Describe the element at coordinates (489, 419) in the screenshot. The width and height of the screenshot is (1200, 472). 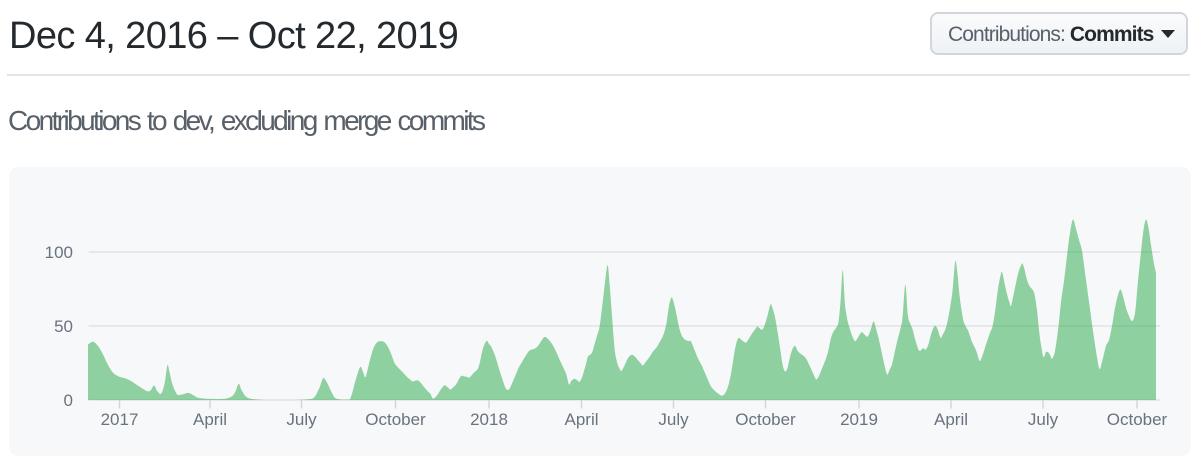
I see `svg-text: 2018` at that location.